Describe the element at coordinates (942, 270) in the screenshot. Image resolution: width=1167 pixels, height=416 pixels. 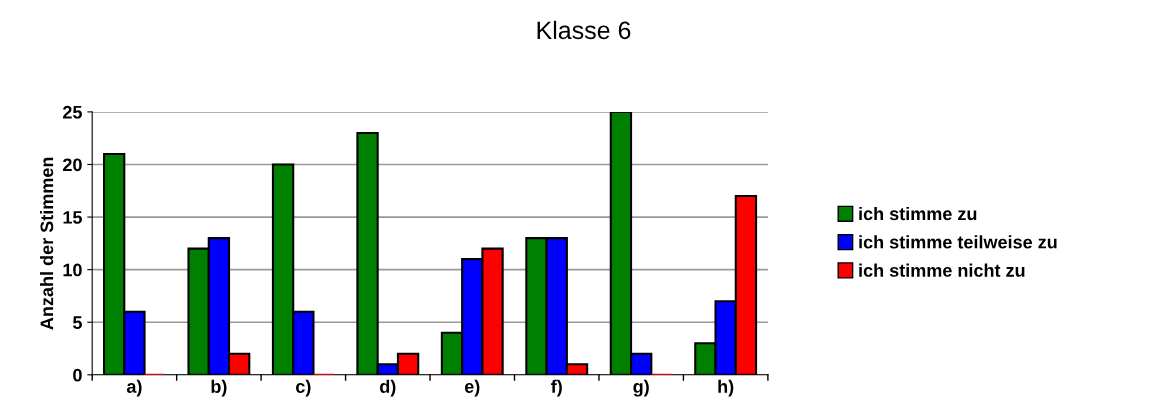
I see `legend-label: ich stimme nicht zu` at that location.